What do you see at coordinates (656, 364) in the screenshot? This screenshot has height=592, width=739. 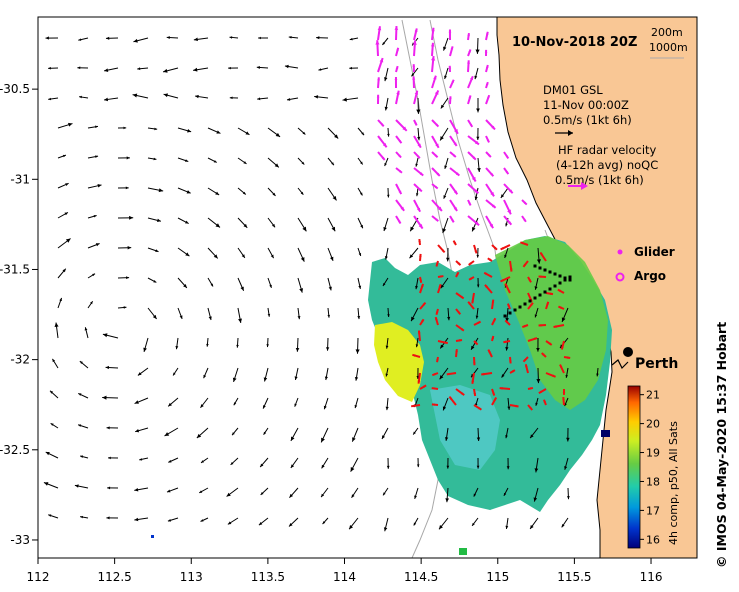 I see `city-label-perth: Perth` at bounding box center [656, 364].